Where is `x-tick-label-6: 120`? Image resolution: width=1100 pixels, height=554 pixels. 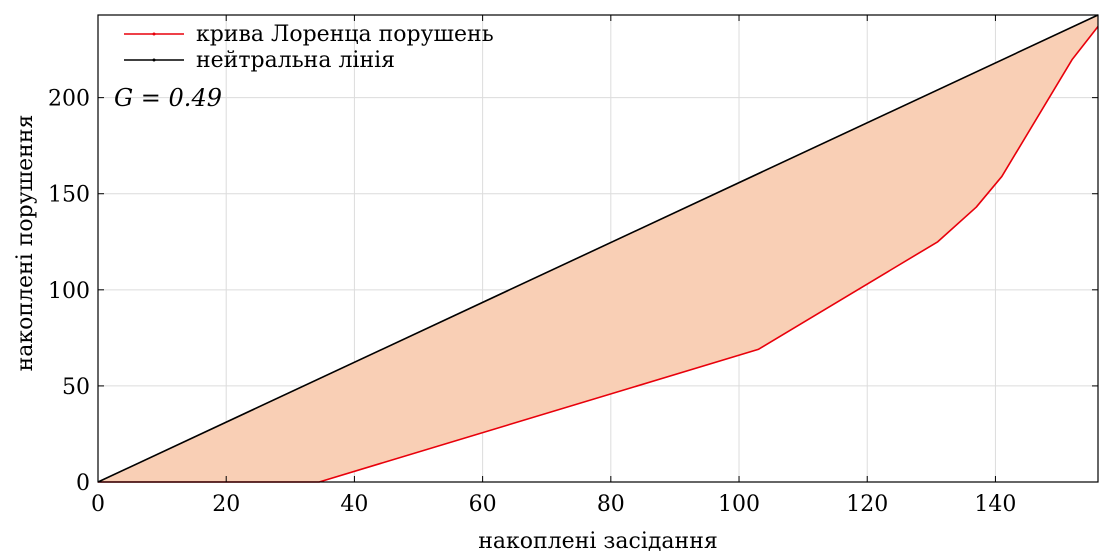
x-tick-label-6: 120 is located at coordinates (867, 504).